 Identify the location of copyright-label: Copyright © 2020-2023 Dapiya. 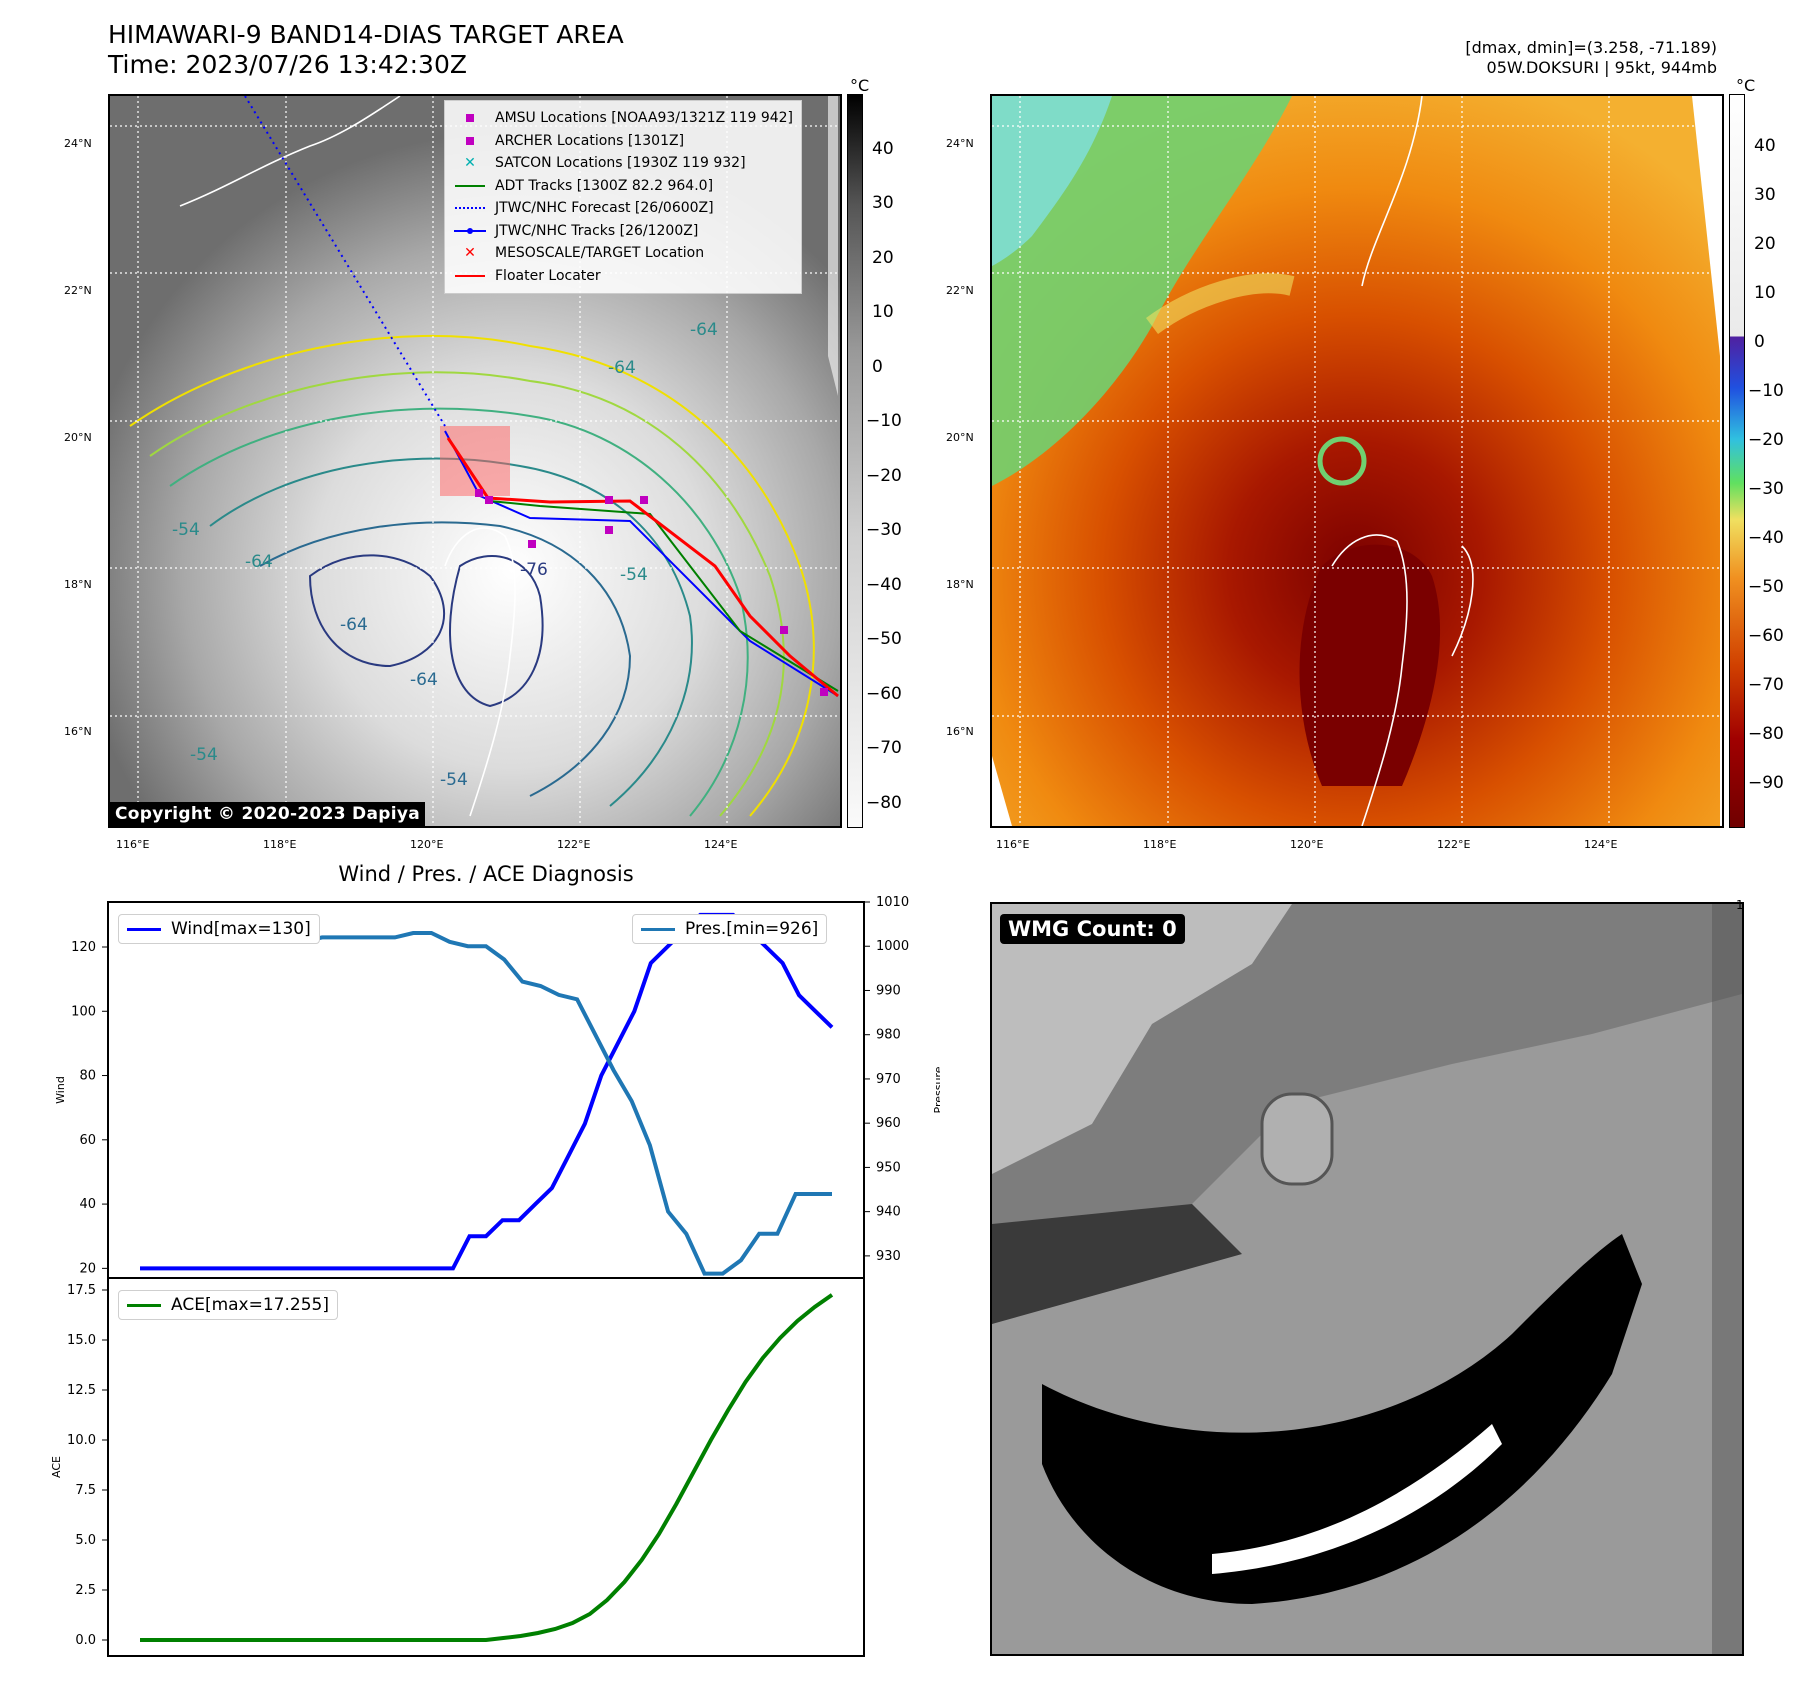
(267, 814).